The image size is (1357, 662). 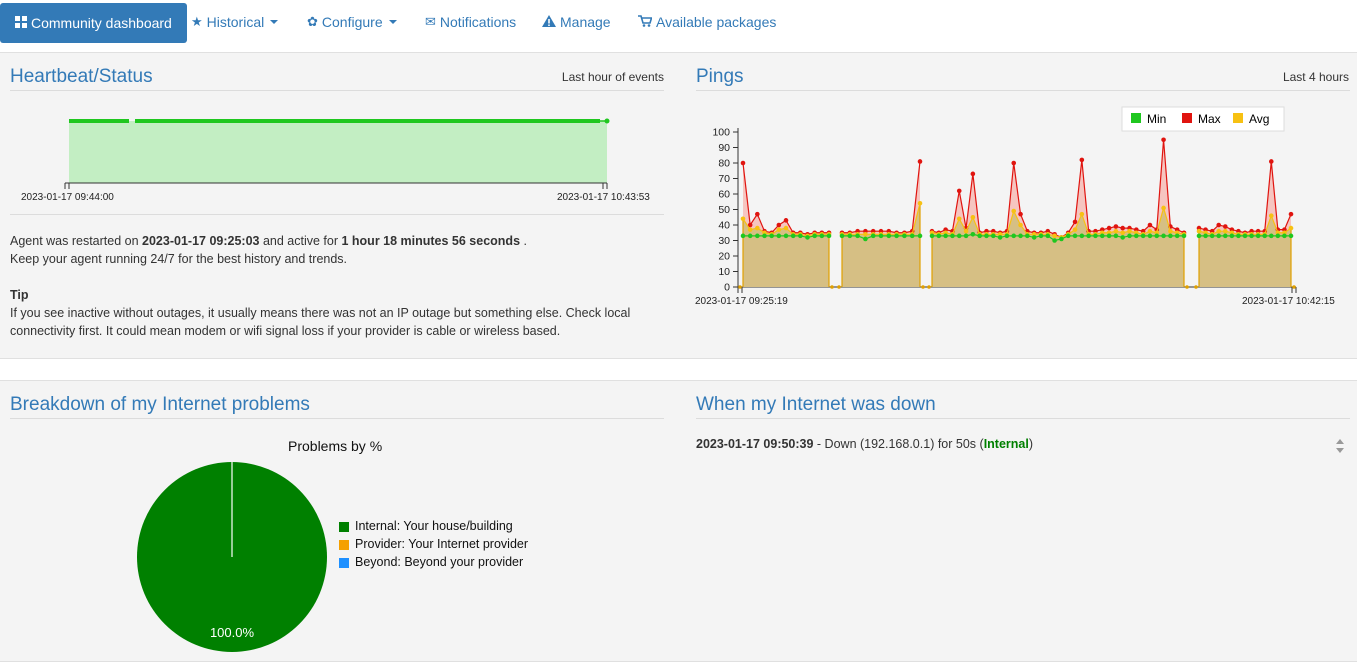 What do you see at coordinates (235, 22) in the screenshot?
I see `nav-historical: ★ Historical` at bounding box center [235, 22].